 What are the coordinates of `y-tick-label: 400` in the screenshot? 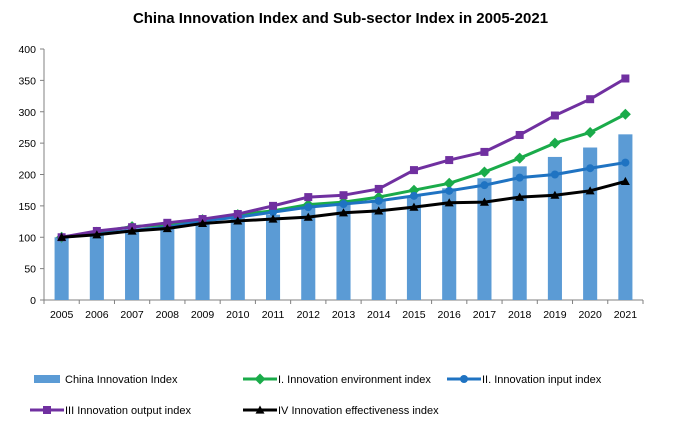 It's located at (27, 50).